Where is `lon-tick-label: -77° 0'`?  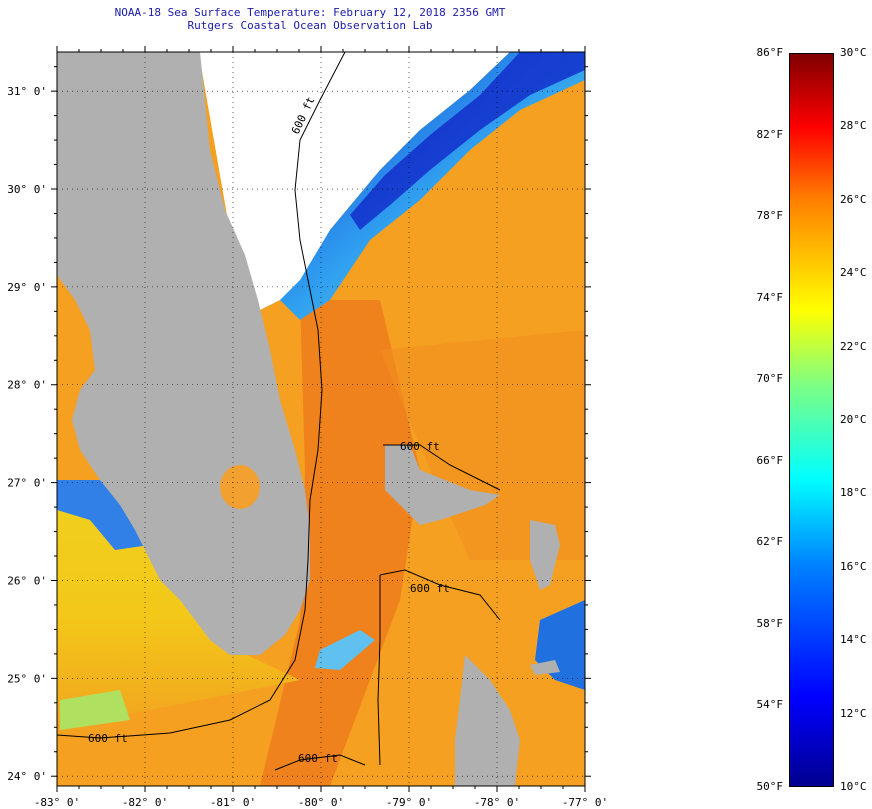 lon-tick-label: -77° 0' is located at coordinates (585, 802).